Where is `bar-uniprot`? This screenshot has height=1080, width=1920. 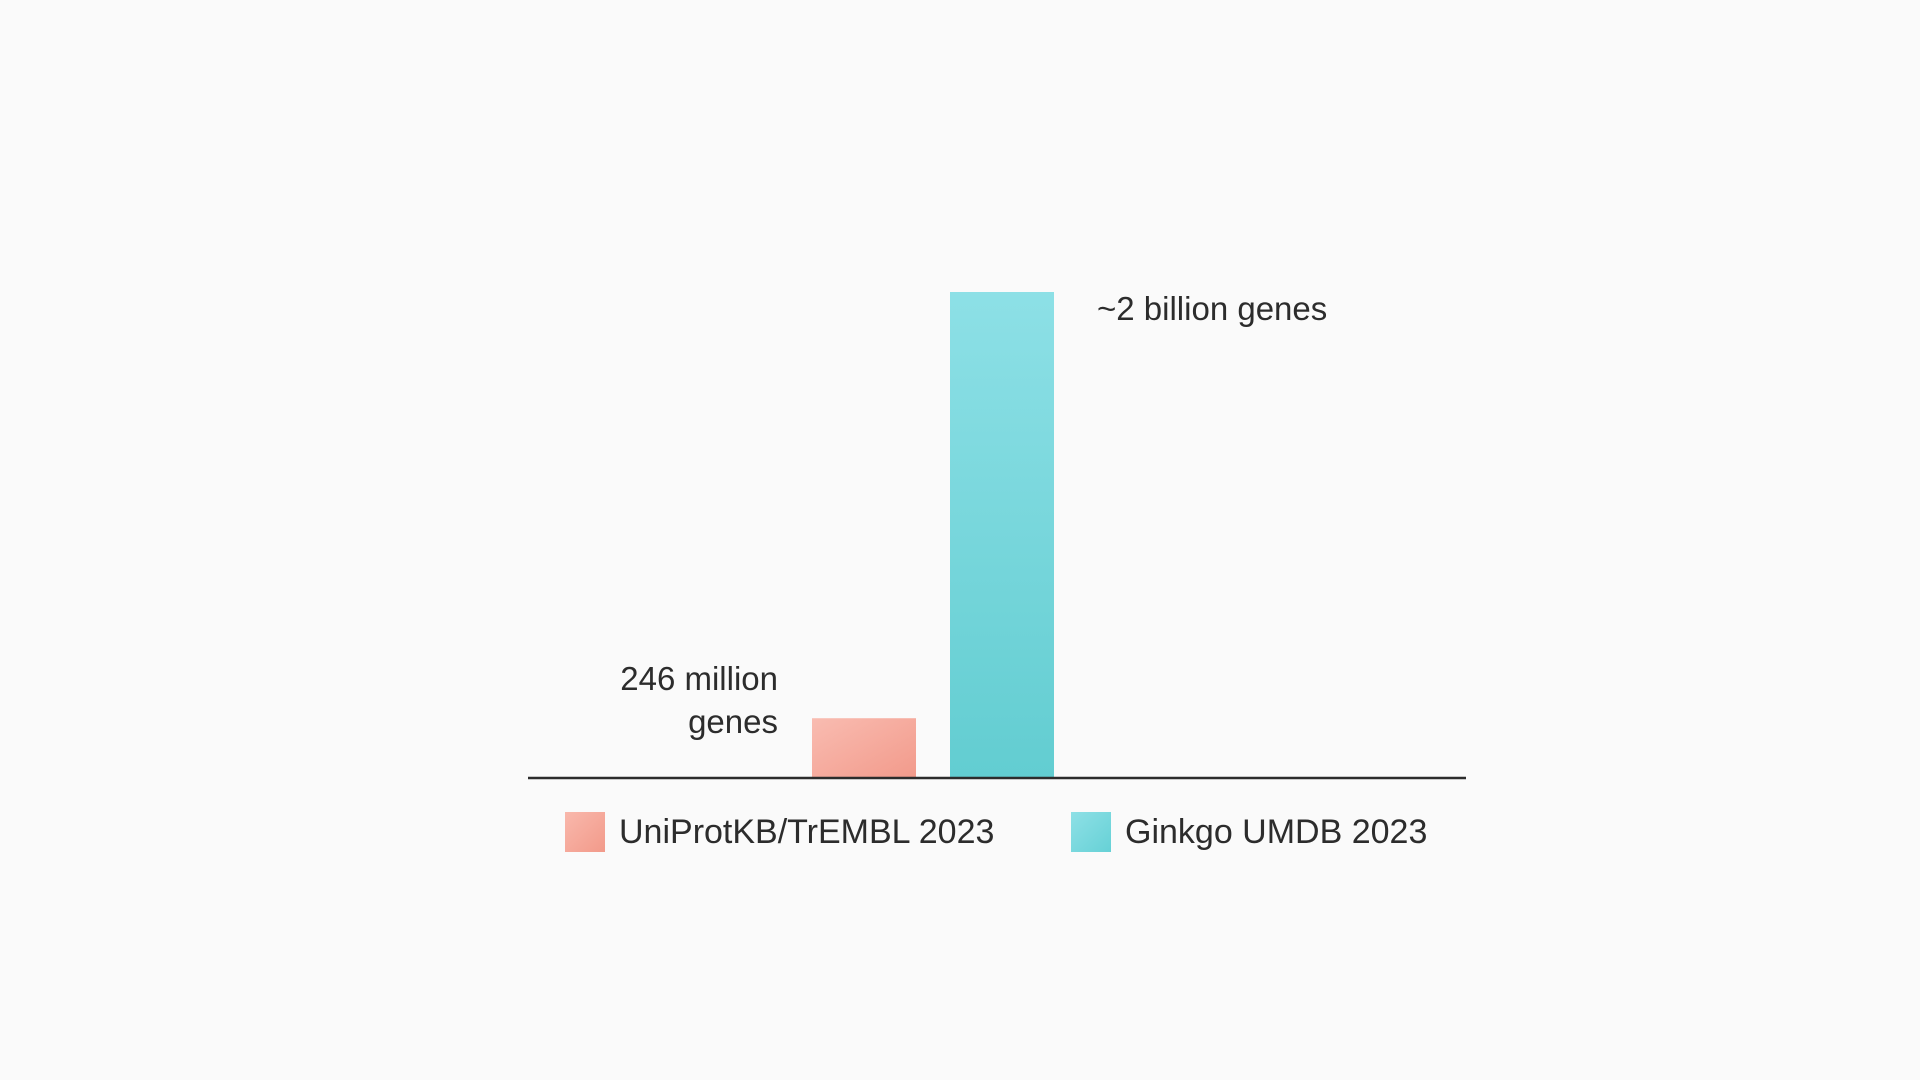 bar-uniprot is located at coordinates (864, 748).